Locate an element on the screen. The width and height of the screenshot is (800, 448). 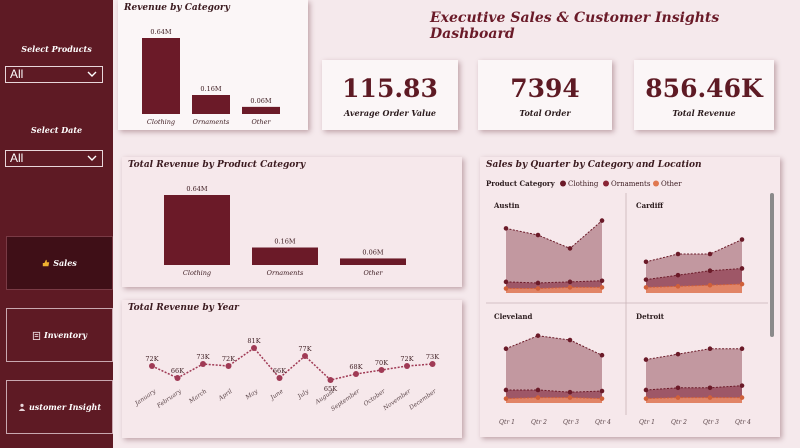
line-data-label: 73K is located at coordinates (202, 357).